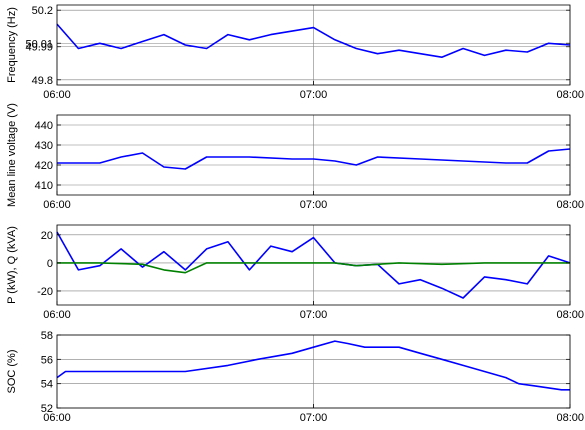  What do you see at coordinates (47, 360) in the screenshot?
I see `y-tick-label: 56` at bounding box center [47, 360].